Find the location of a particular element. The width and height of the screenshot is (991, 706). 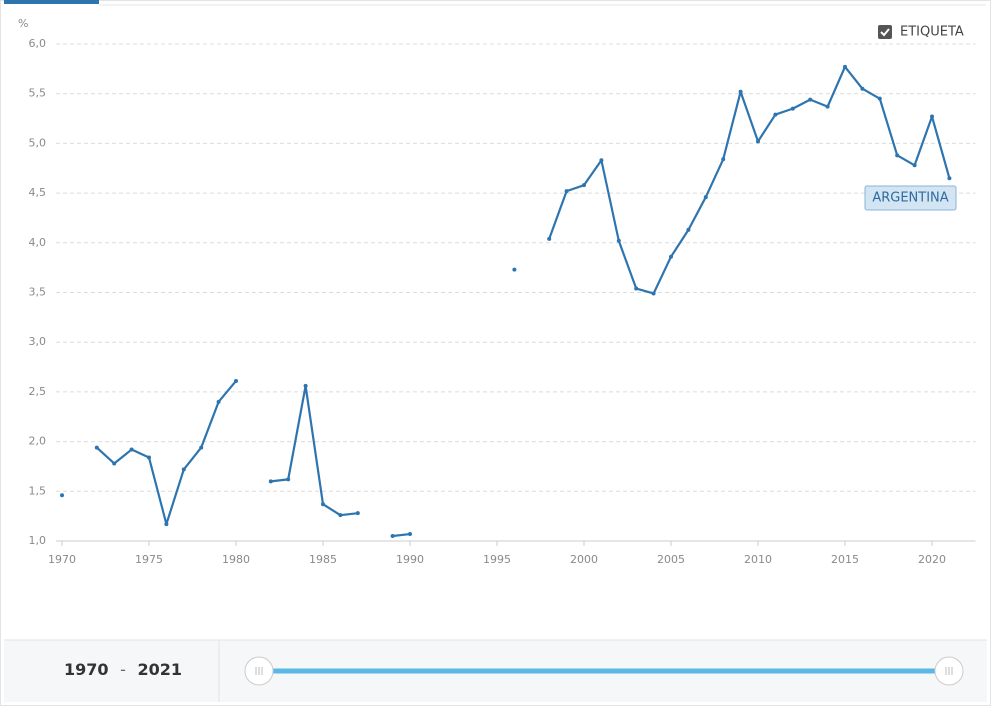

series-label-box is located at coordinates (910, 198).